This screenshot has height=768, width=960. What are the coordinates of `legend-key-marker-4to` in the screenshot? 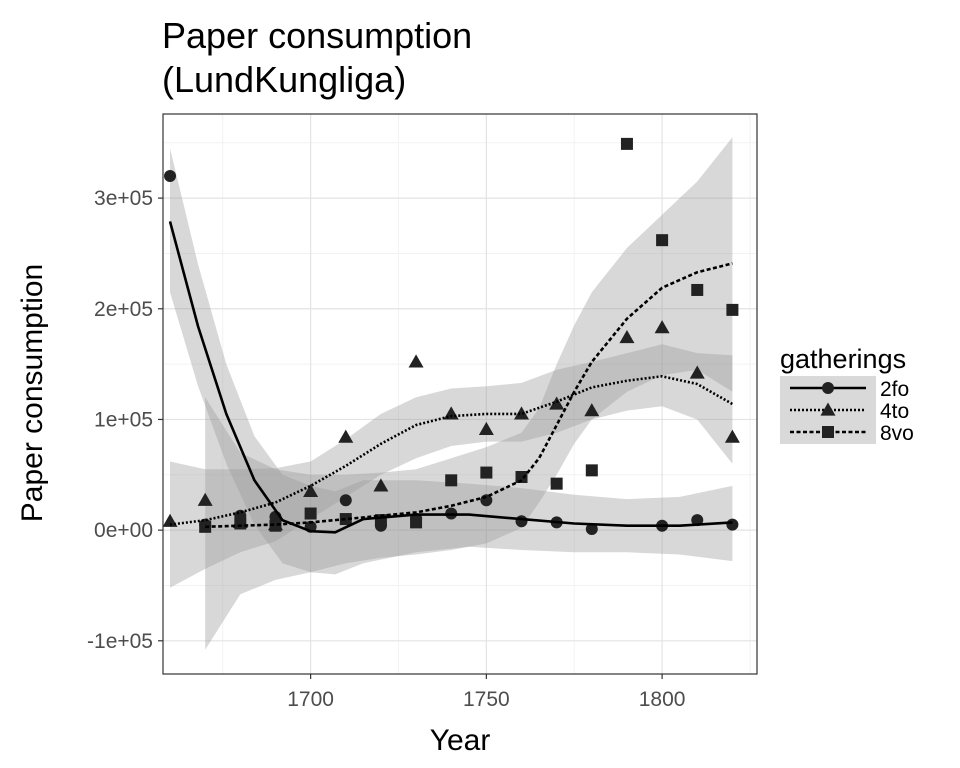 It's located at (828, 409).